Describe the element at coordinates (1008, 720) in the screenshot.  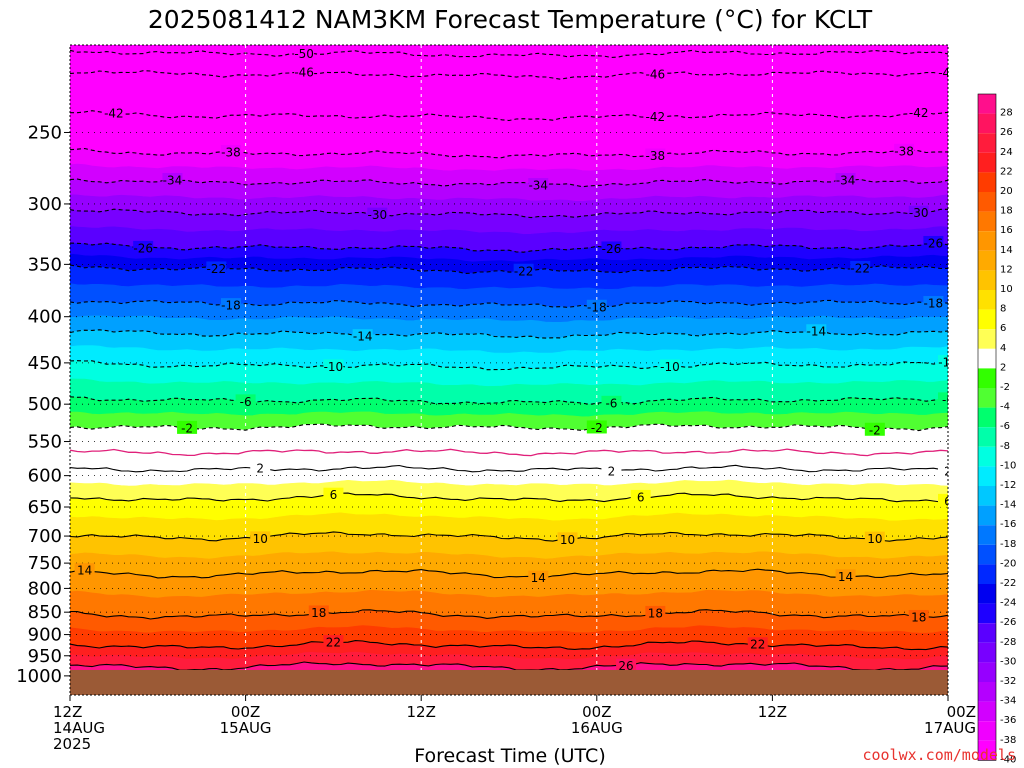
I see `colorbar-tick-label: -36` at that location.